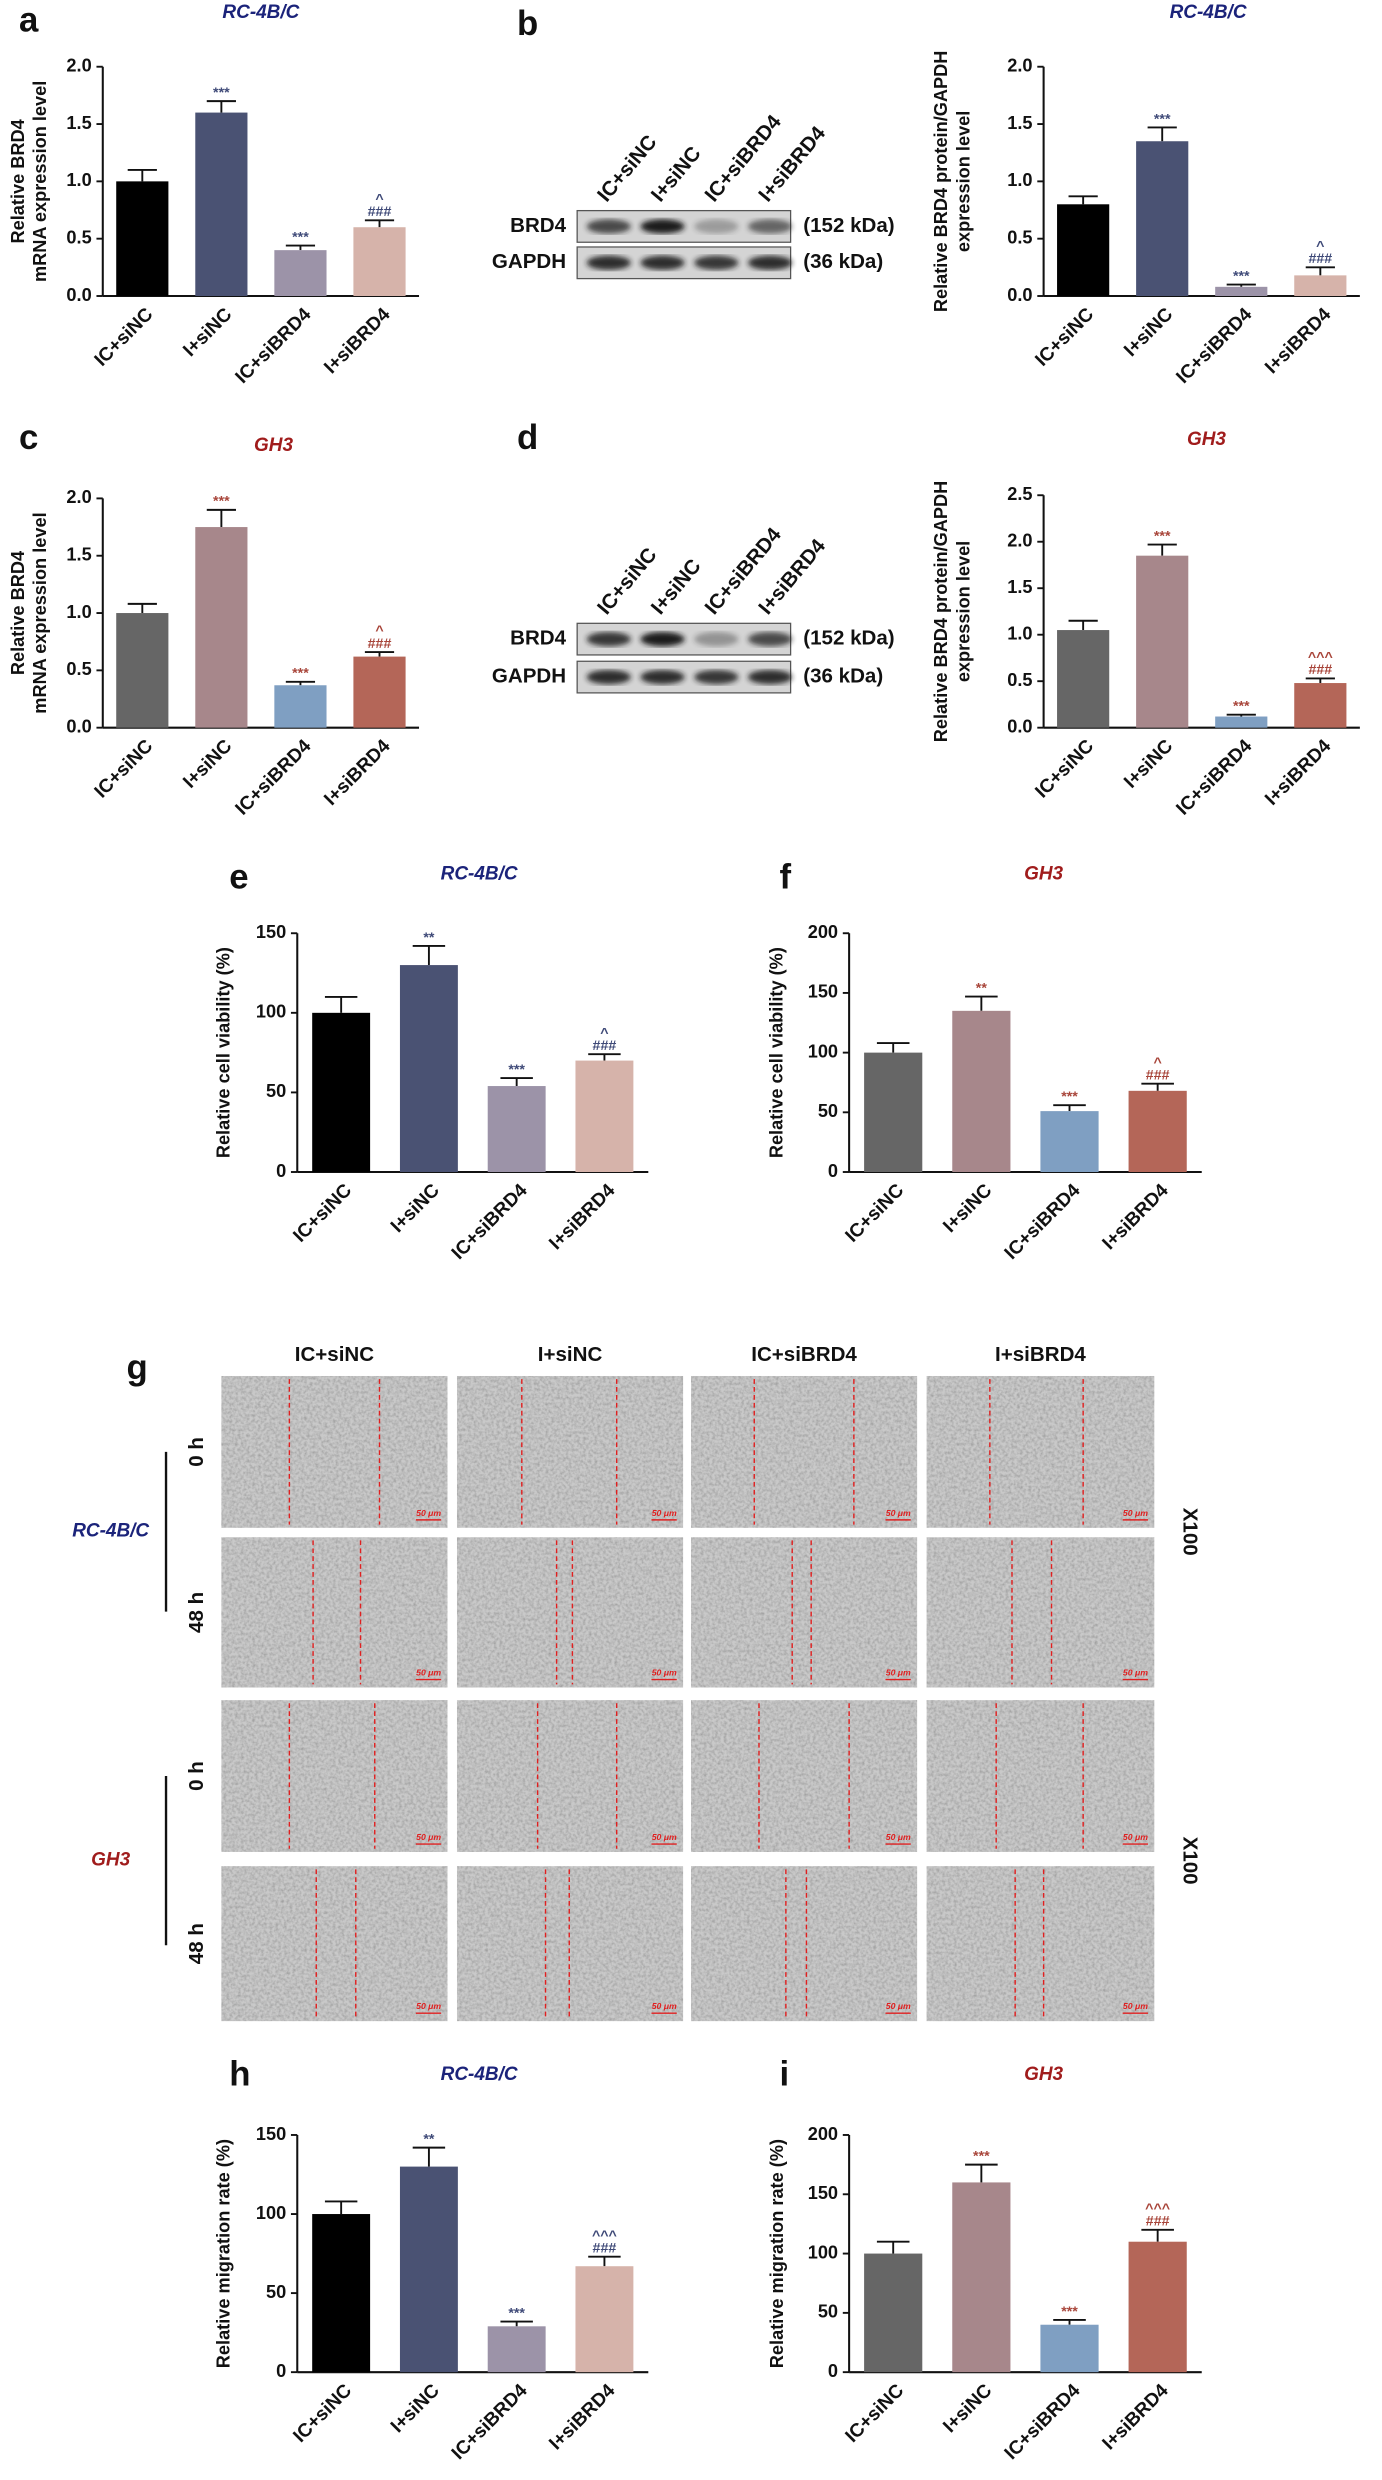  Describe the element at coordinates (136, 1368) in the screenshot. I see `panel-letter: g` at that location.